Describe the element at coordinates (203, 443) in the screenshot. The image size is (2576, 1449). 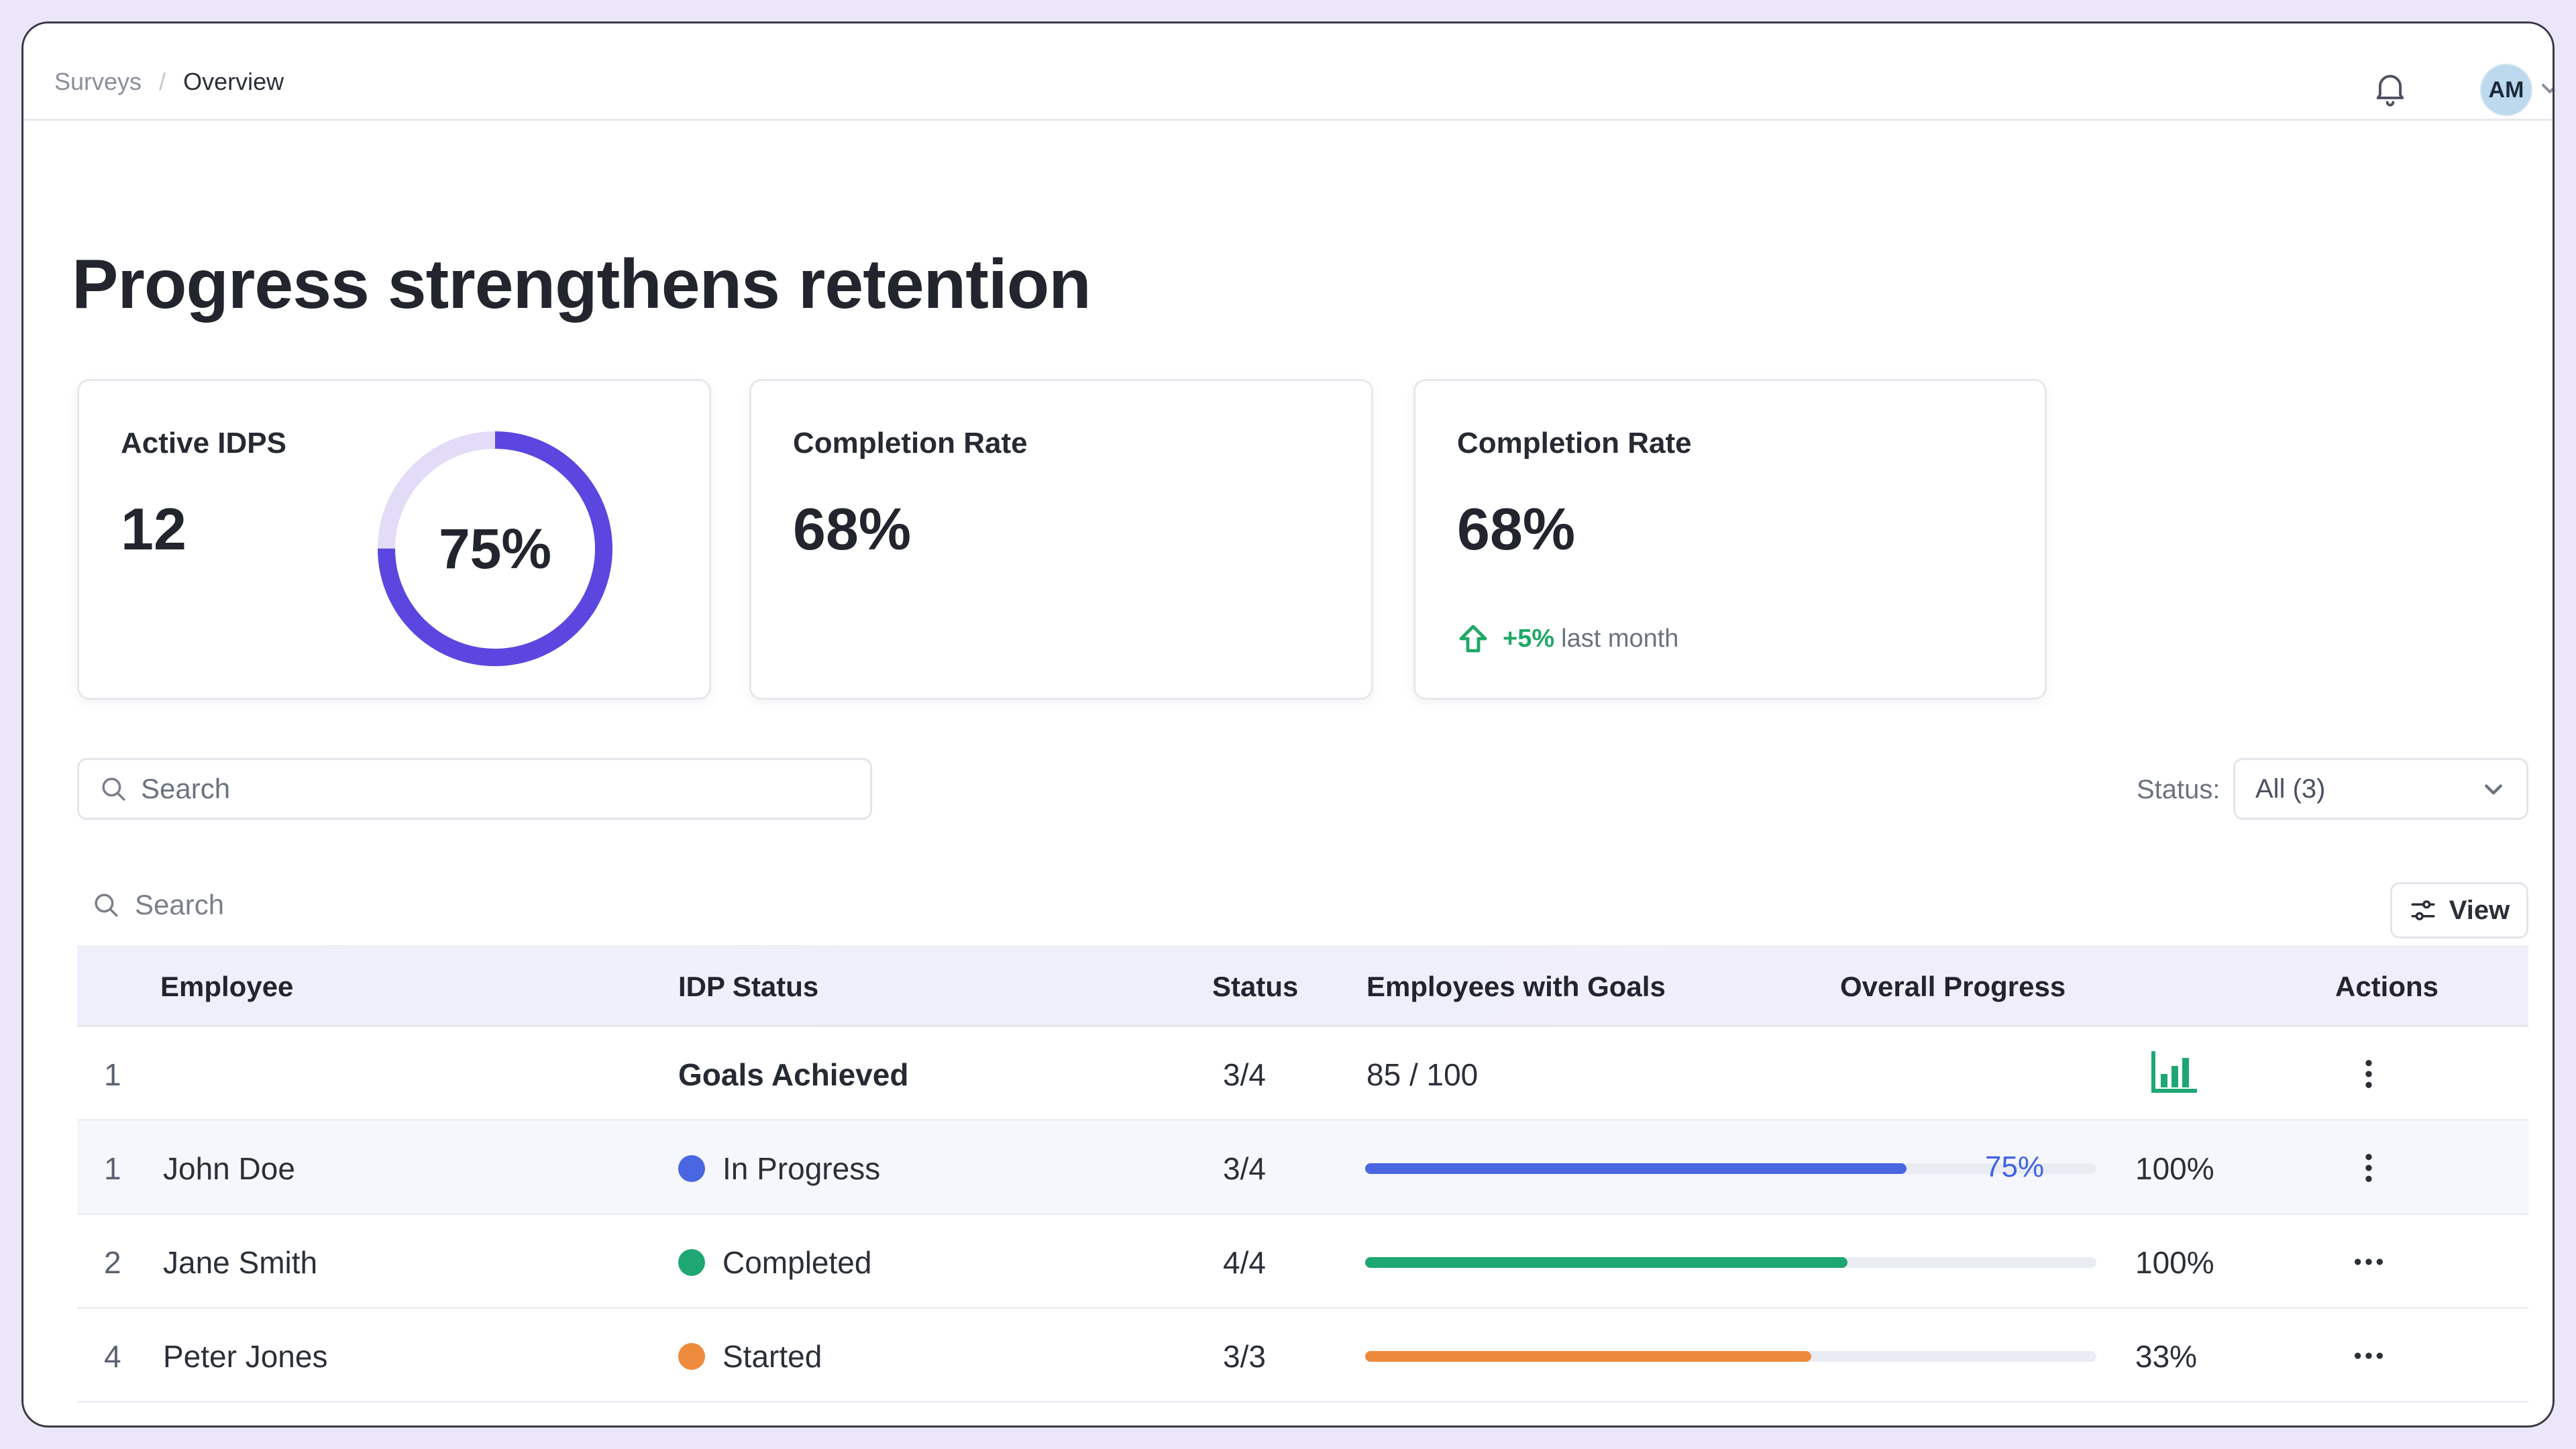
I see `kpi-label: Active IDPS` at that location.